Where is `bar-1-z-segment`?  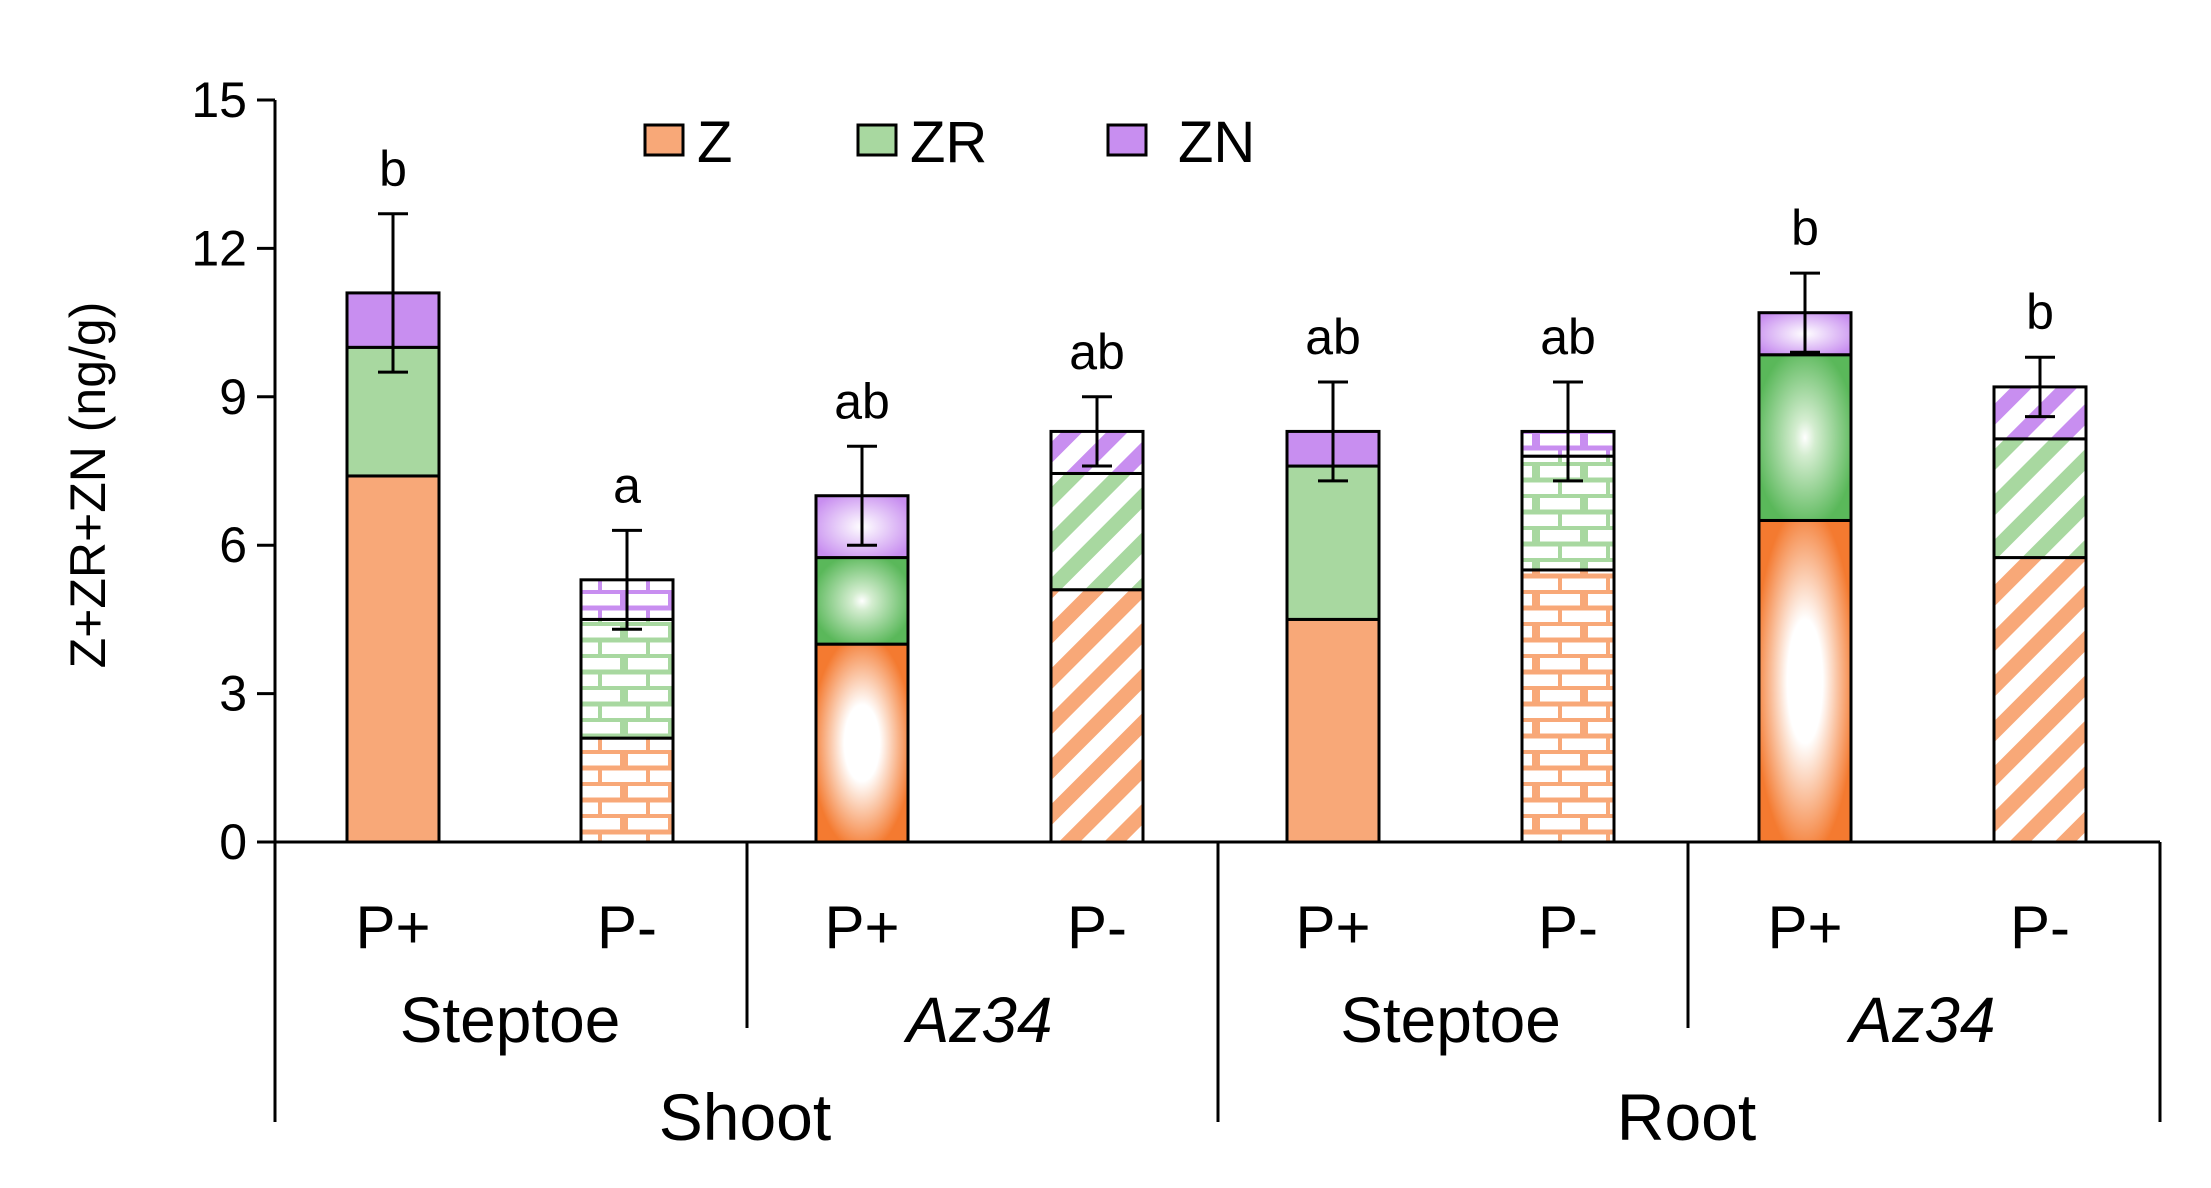 bar-1-z-segment is located at coordinates (393, 659).